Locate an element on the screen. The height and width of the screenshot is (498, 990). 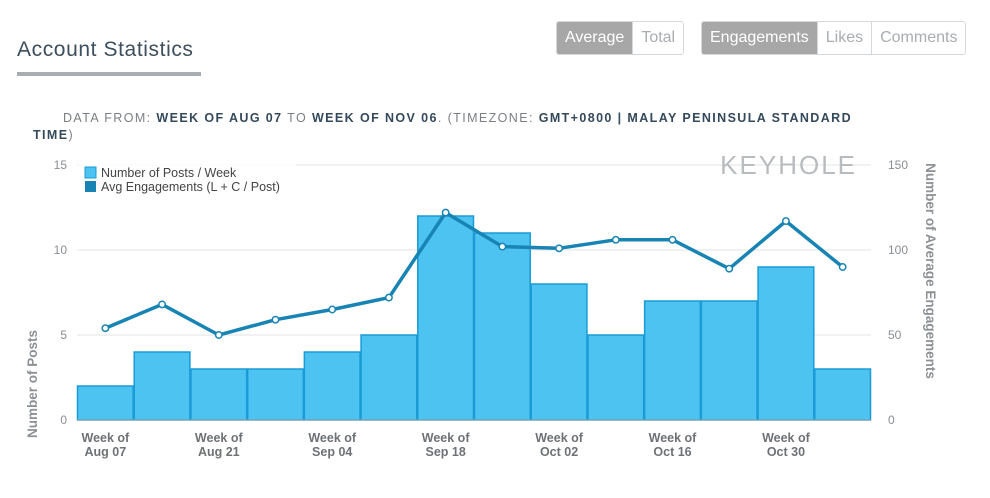
y-tick-label: 0 is located at coordinates (63, 420).